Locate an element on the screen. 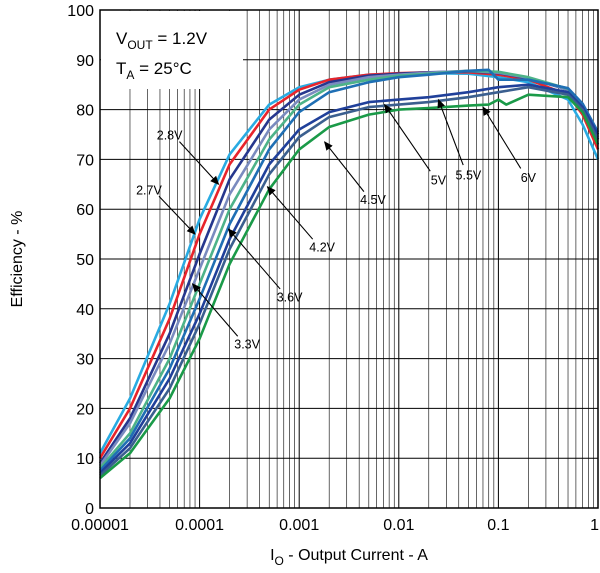 The height and width of the screenshot is (573, 600). callout-label: 6V is located at coordinates (529, 178).